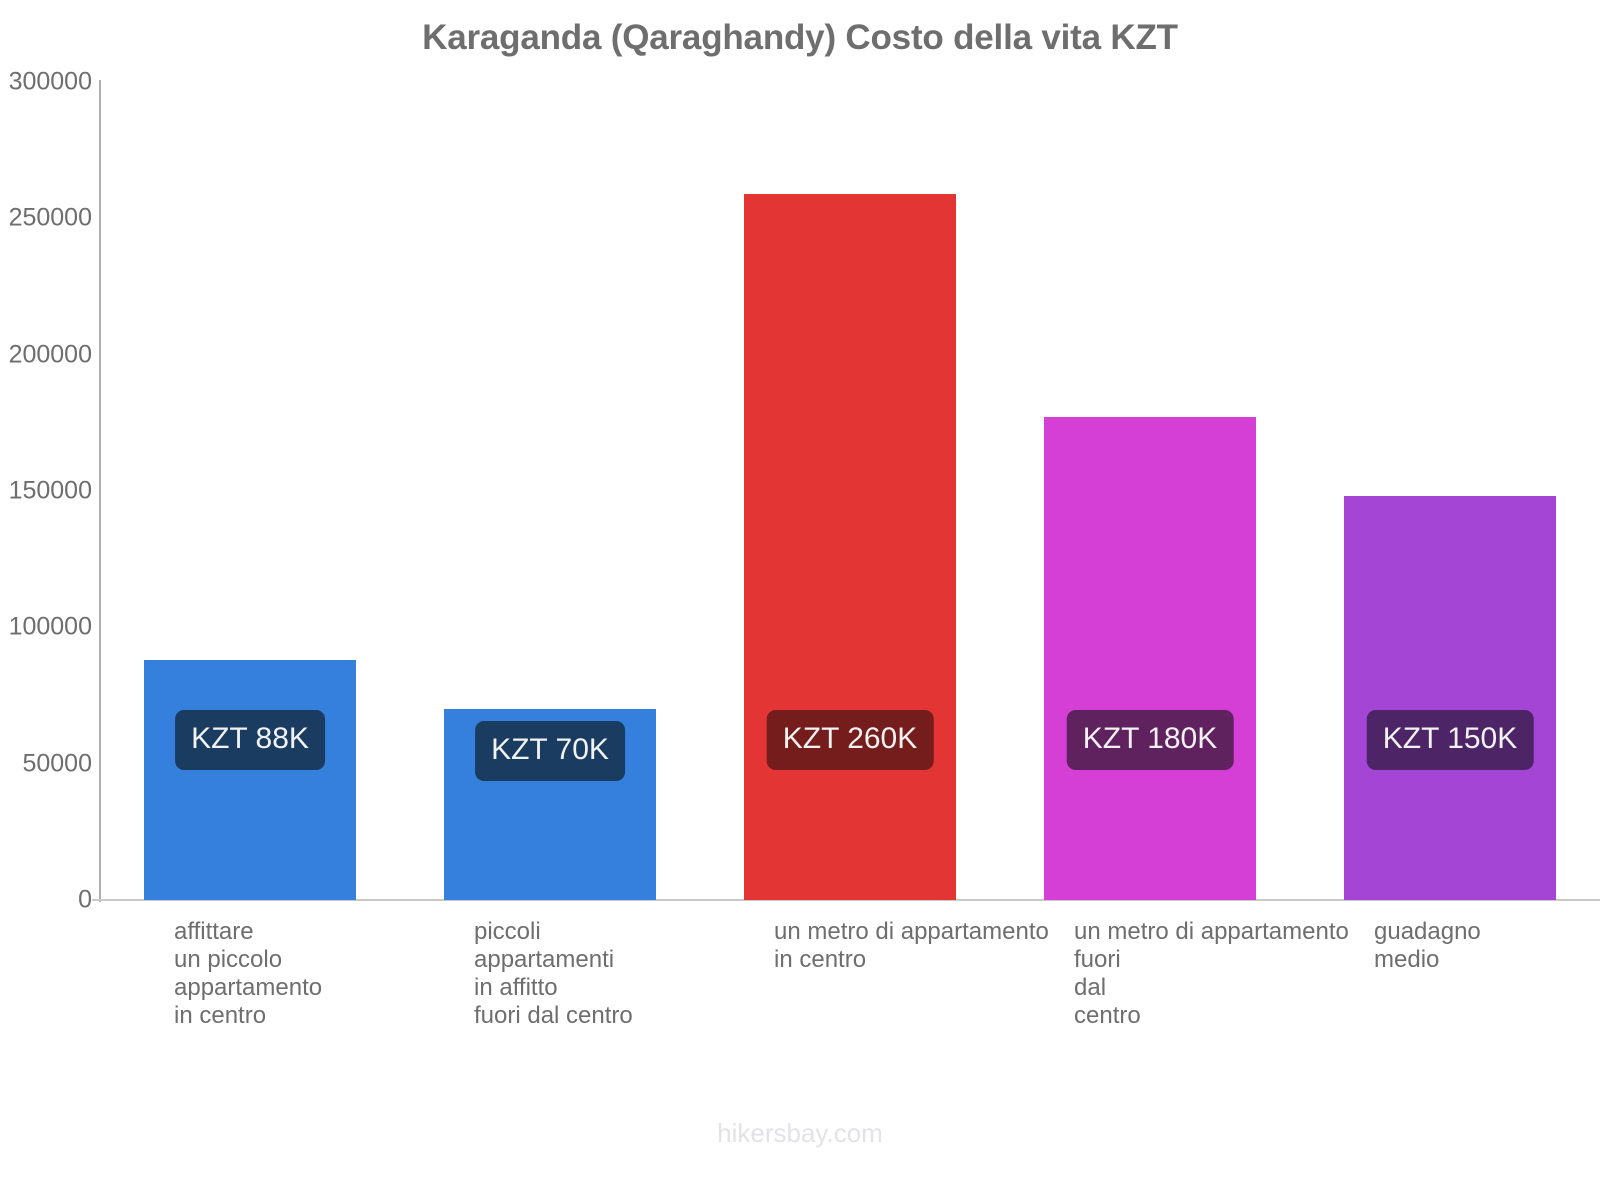 Image resolution: width=1600 pixels, height=1200 pixels. Describe the element at coordinates (50, 490) in the screenshot. I see `y-axis-tick-label: 150000` at that location.